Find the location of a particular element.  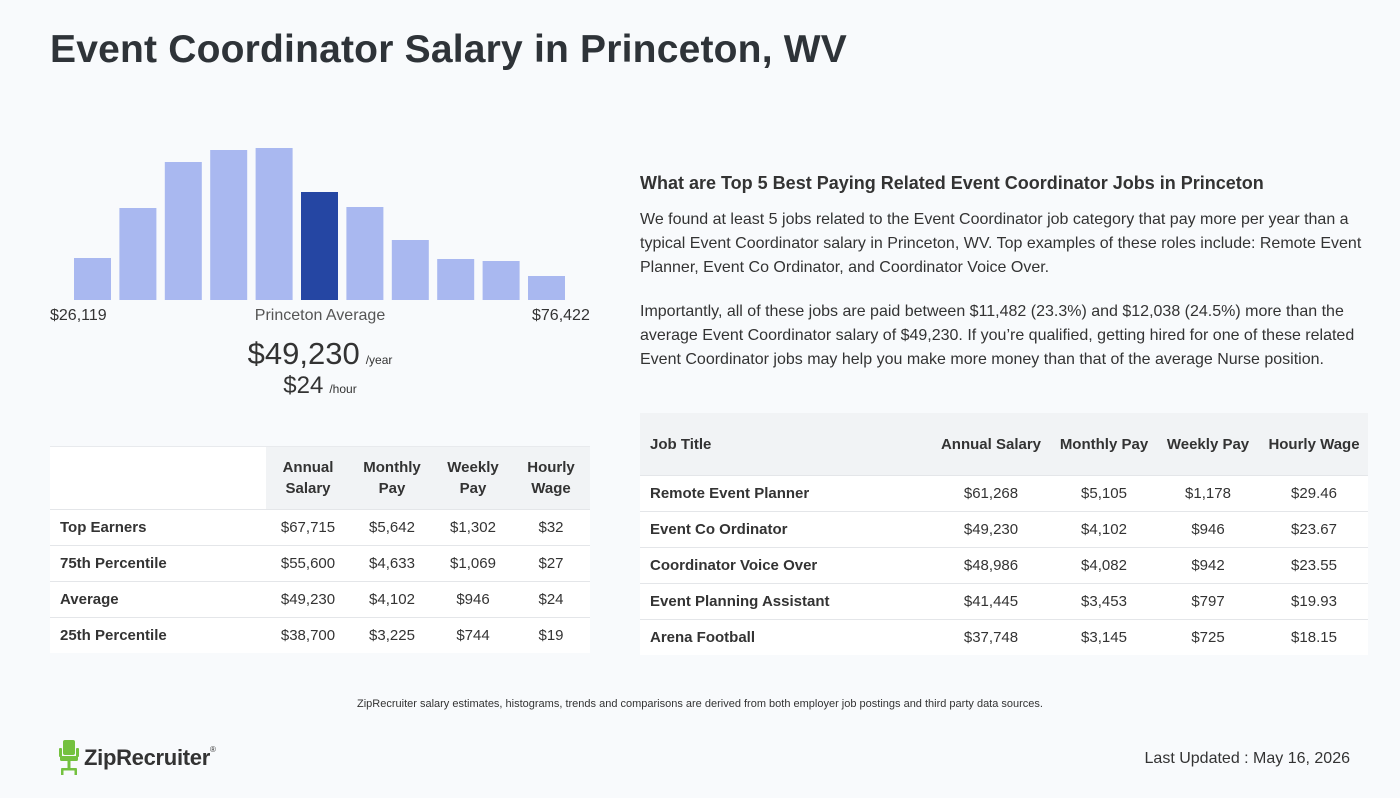

ziprecruiter-logo: ZipRecruiter® is located at coordinates (137, 758).